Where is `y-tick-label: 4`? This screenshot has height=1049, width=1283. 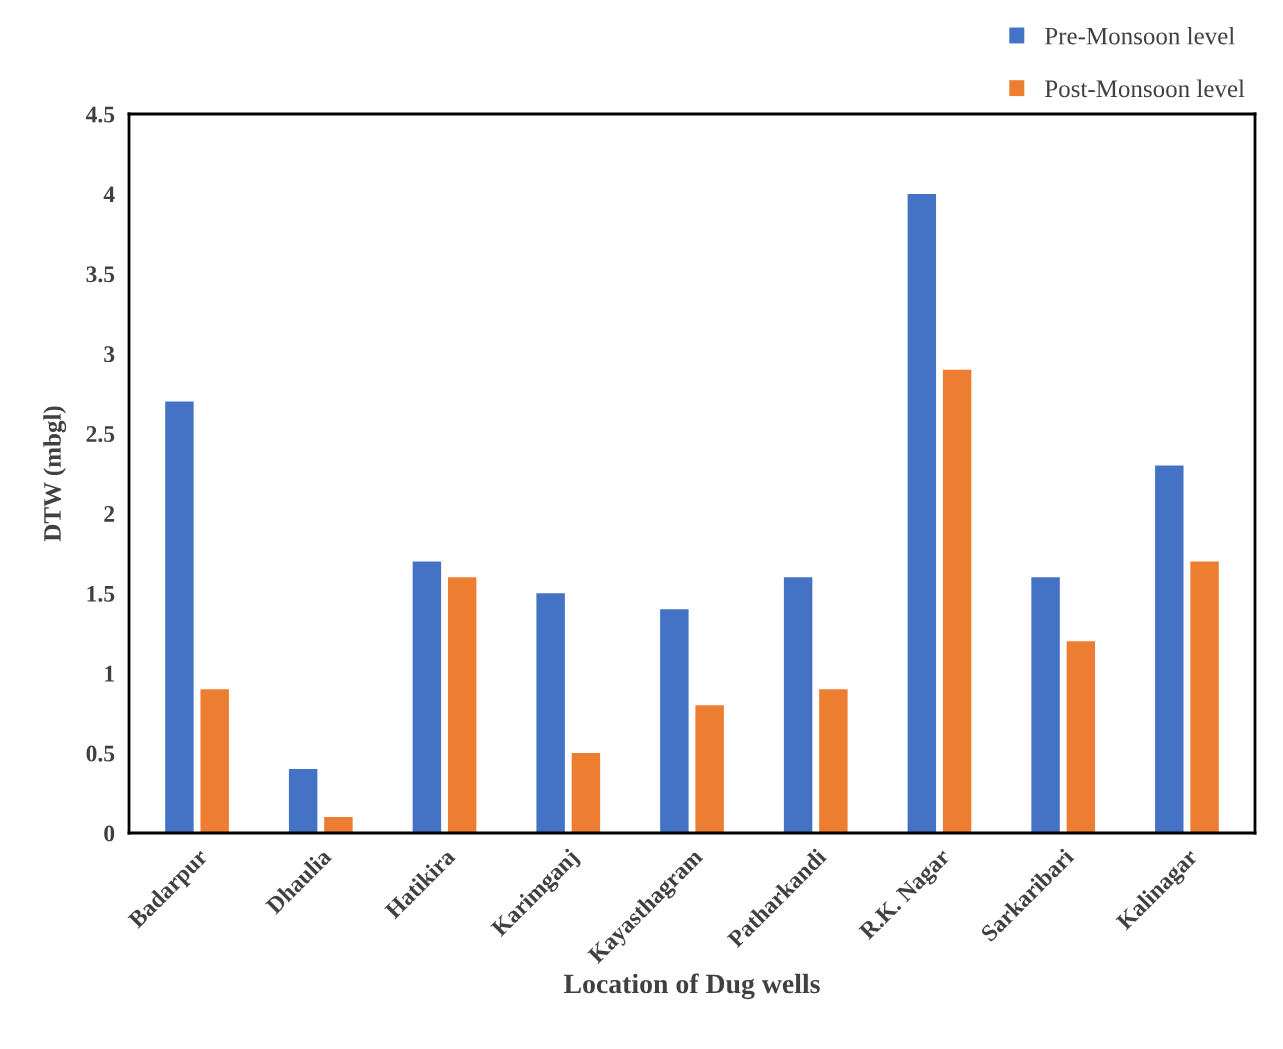
y-tick-label: 4 is located at coordinates (109, 194).